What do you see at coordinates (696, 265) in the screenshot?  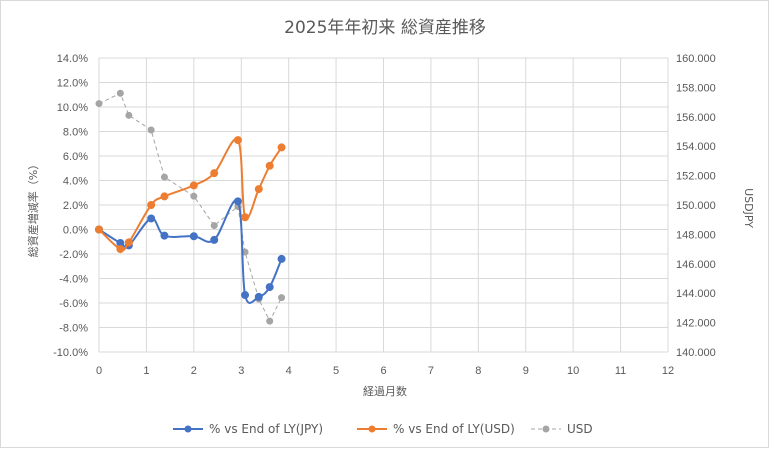 I see `y2-tick-label: 146.000` at bounding box center [696, 265].